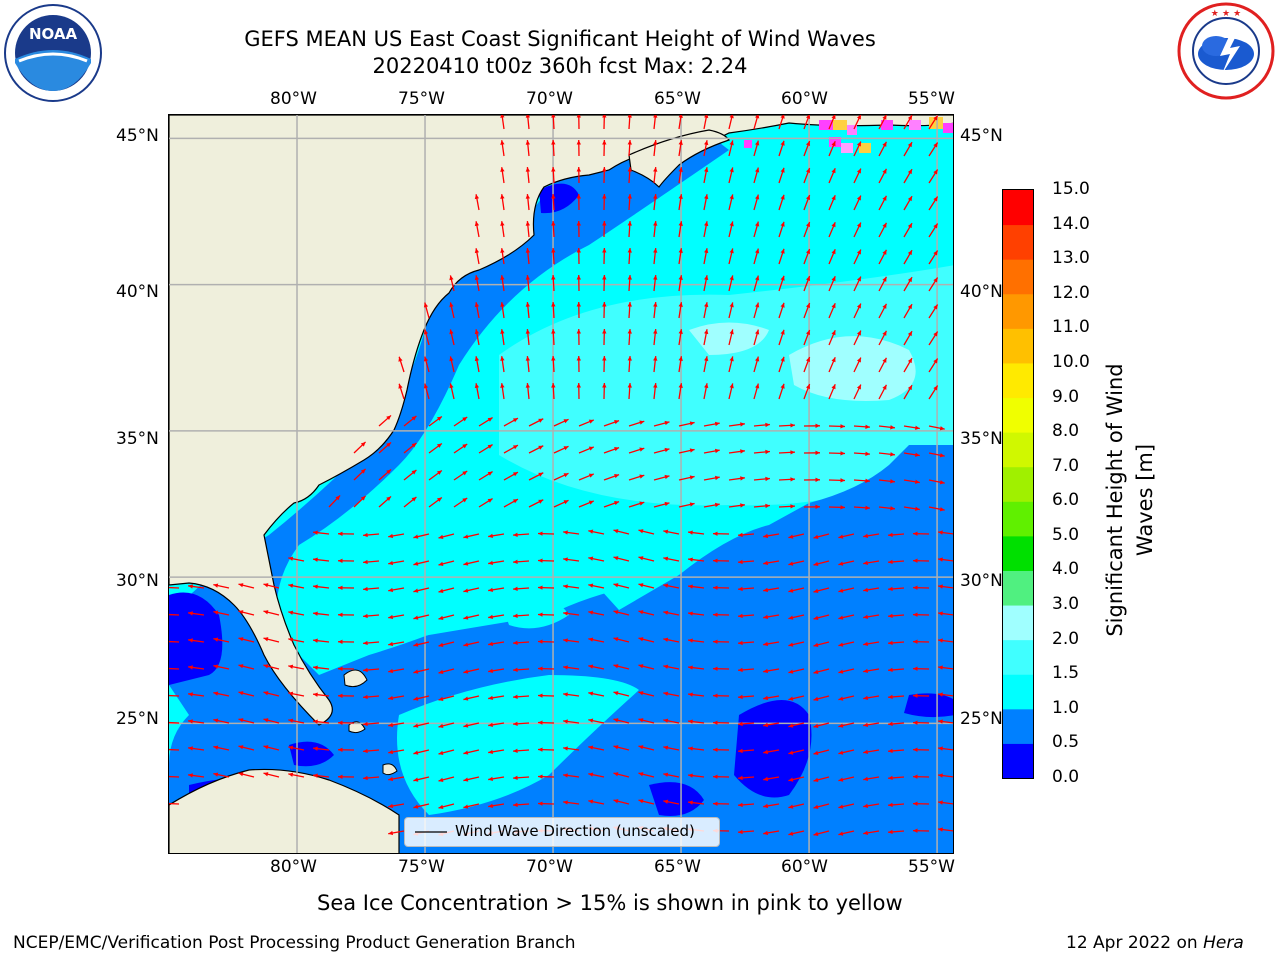 The height and width of the screenshot is (960, 1280). I want to click on footer-host: Hera, so click(1223, 943).